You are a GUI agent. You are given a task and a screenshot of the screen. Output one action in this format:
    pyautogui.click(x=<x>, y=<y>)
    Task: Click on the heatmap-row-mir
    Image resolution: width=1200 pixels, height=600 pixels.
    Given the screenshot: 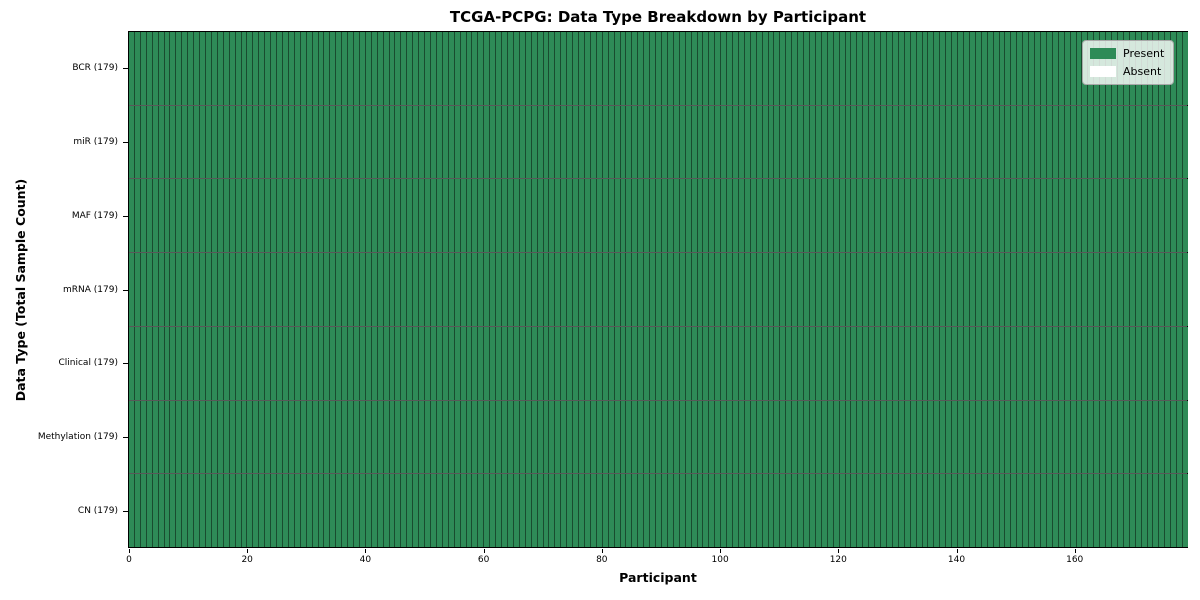 What is the action you would take?
    pyautogui.click(x=659, y=142)
    